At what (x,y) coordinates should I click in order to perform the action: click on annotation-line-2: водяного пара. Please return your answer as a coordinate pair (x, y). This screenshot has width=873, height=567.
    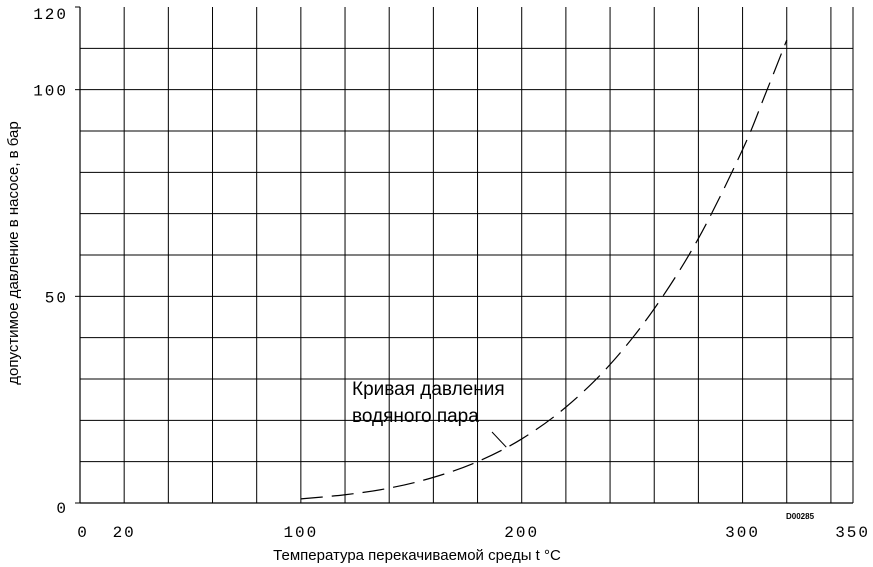
    Looking at the image, I should click on (415, 416).